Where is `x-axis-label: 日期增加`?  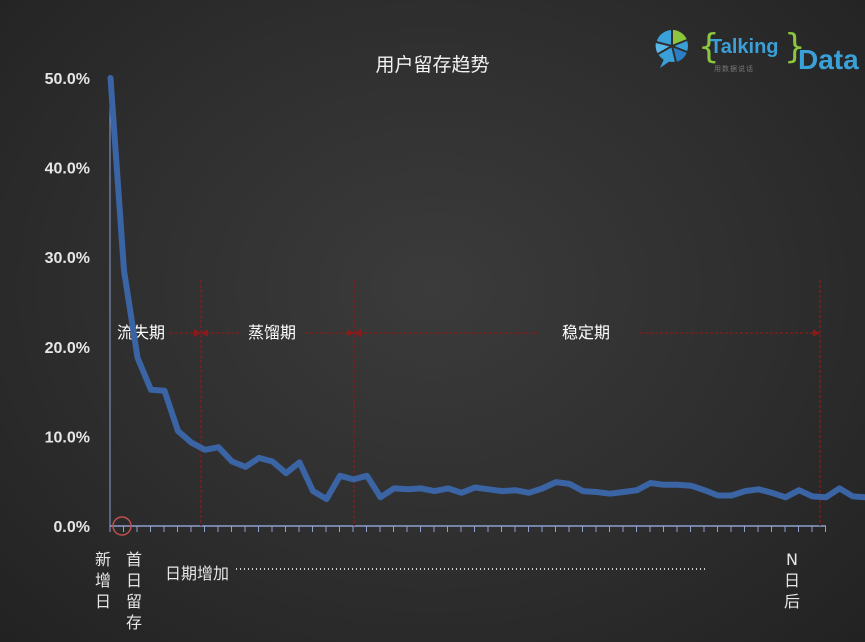 x-axis-label: 日期增加 is located at coordinates (197, 573).